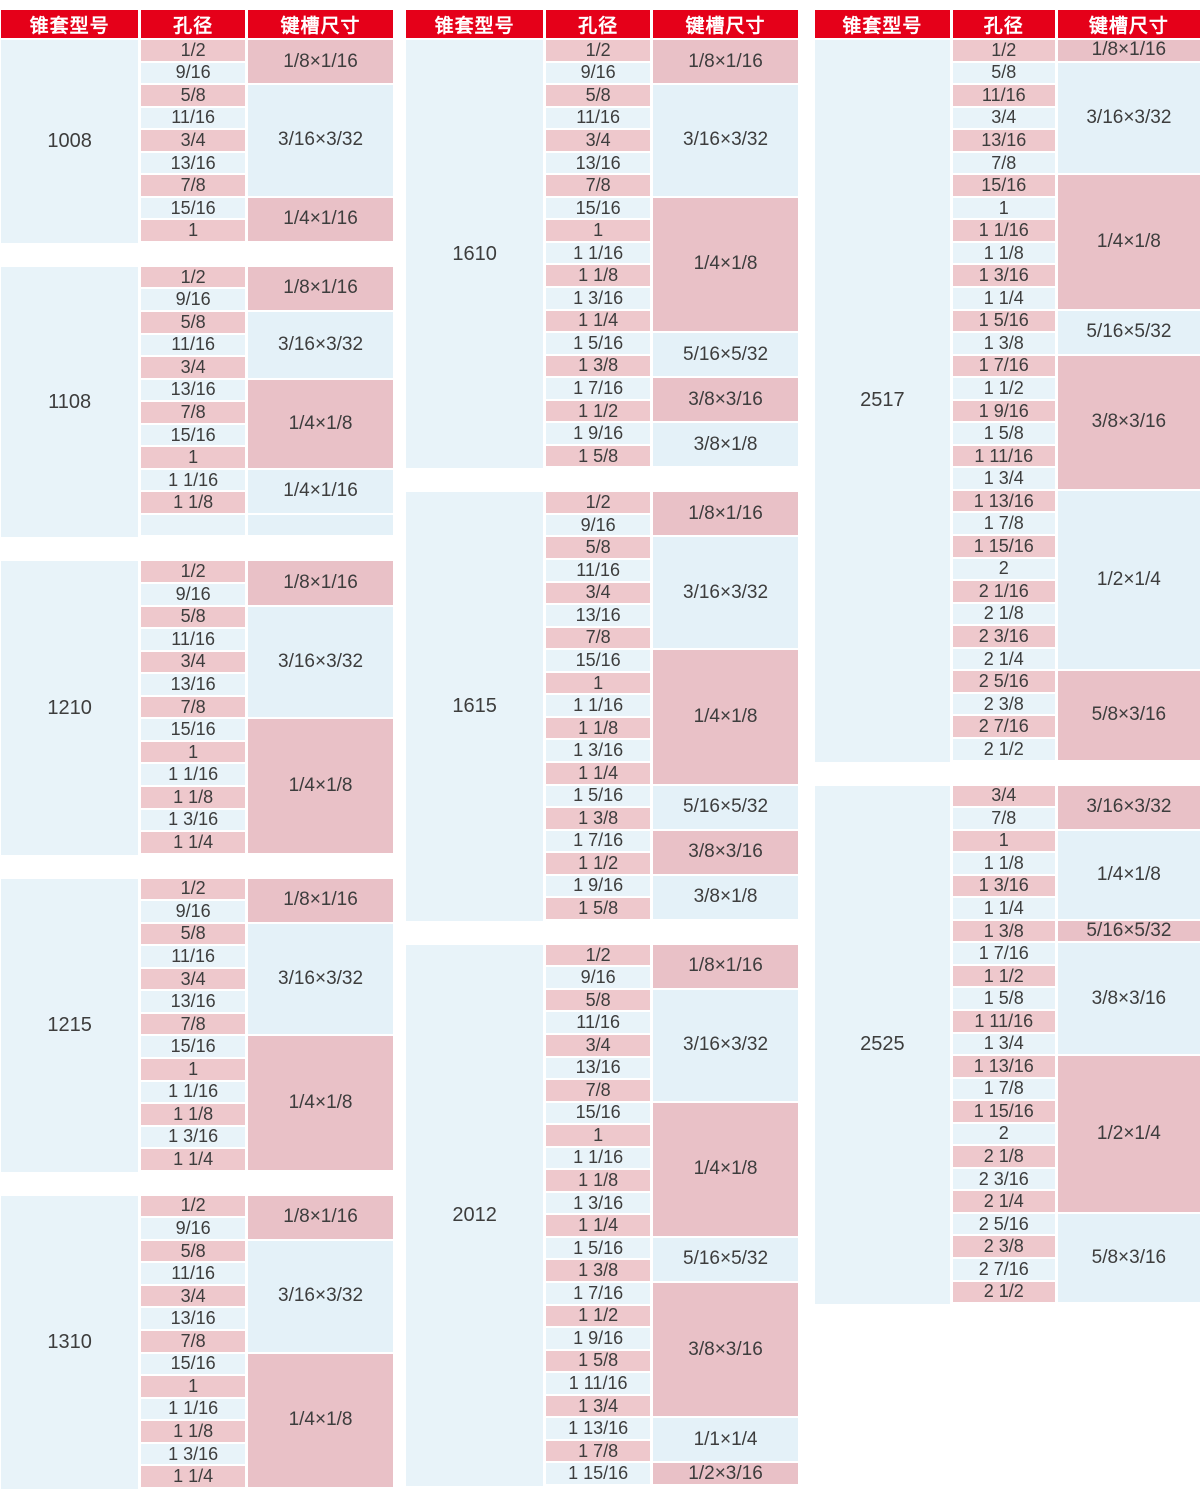  Describe the element at coordinates (725, 1441) in the screenshot. I see `keyway-cell: 1/1×1/4` at that location.